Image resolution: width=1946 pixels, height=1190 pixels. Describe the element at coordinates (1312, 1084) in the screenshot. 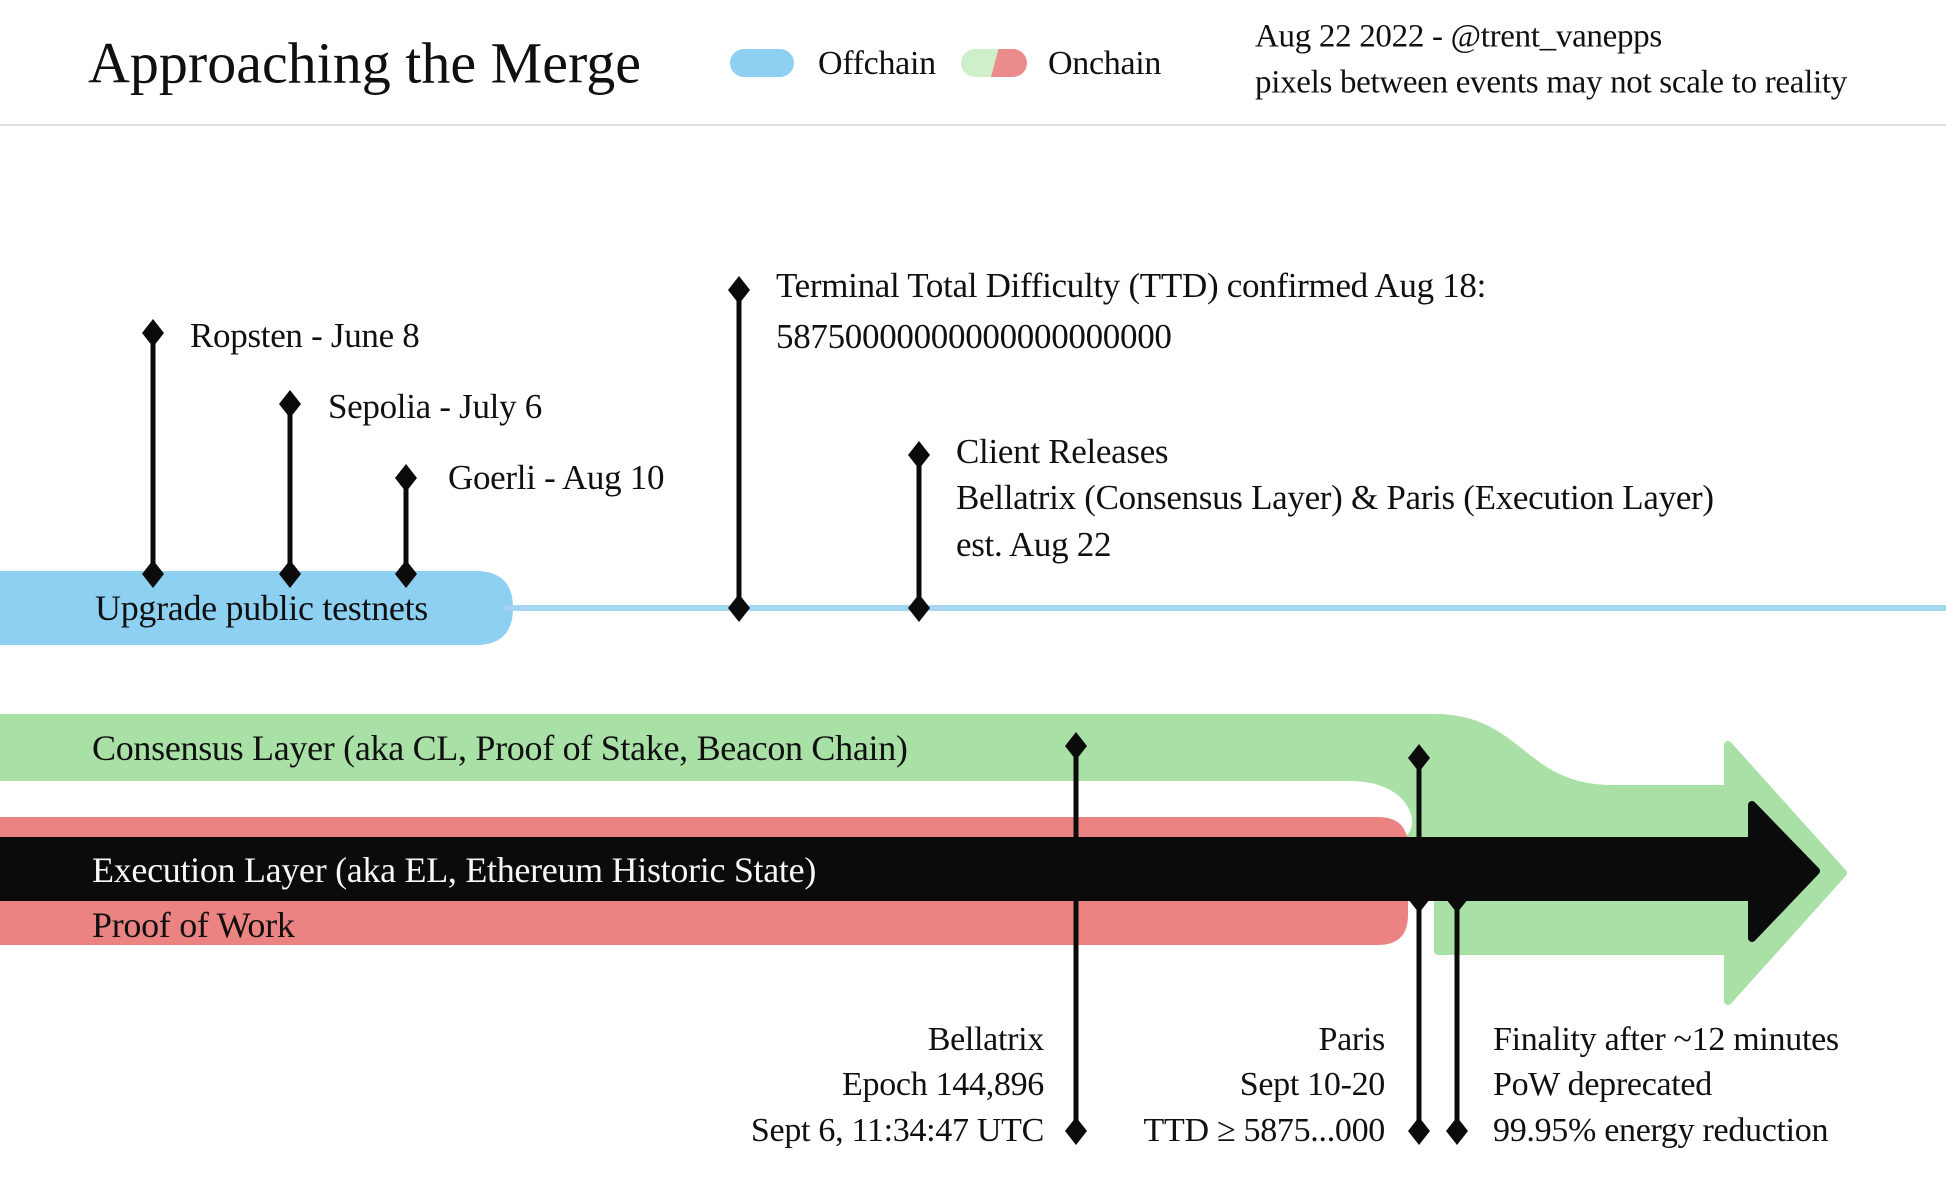

I see `anno-paris-date: Sept 10-20` at that location.